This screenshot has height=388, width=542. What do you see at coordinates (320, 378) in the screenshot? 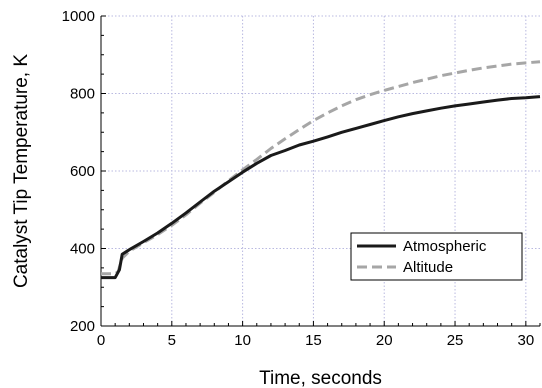
I see `x-axis-title: Time, seconds` at bounding box center [320, 378].